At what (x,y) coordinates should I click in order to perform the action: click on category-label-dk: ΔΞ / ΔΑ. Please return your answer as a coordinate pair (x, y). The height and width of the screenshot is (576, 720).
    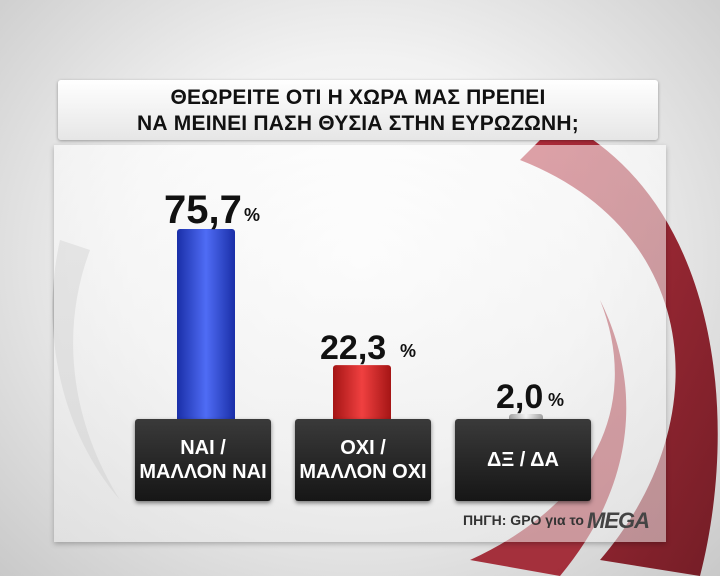
    Looking at the image, I should click on (523, 460).